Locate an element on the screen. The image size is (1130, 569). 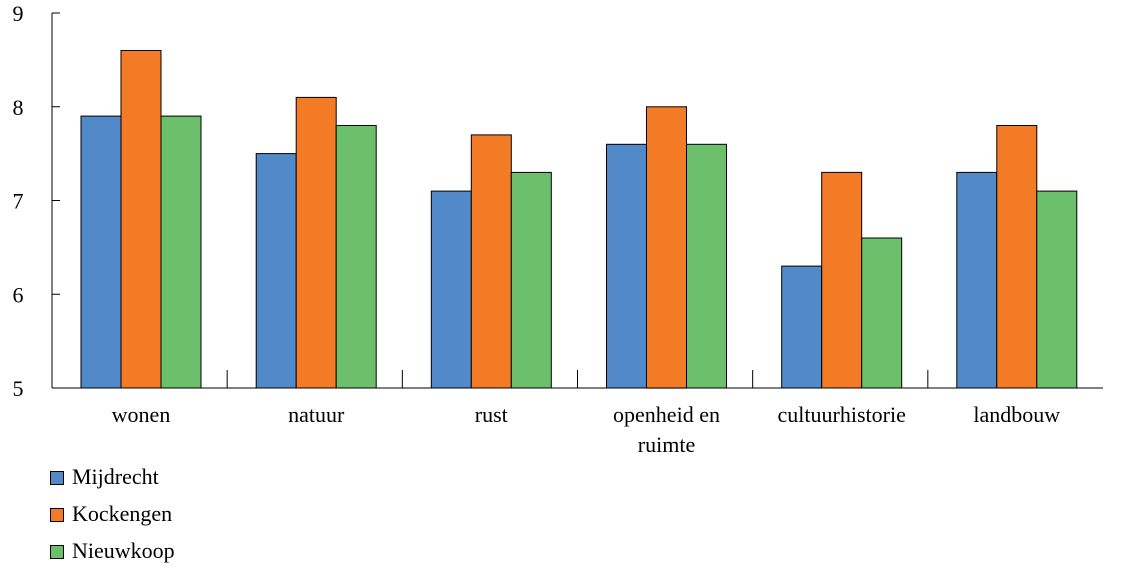
legend-item-mijdrecht: Mijdrecht is located at coordinates (112, 476).